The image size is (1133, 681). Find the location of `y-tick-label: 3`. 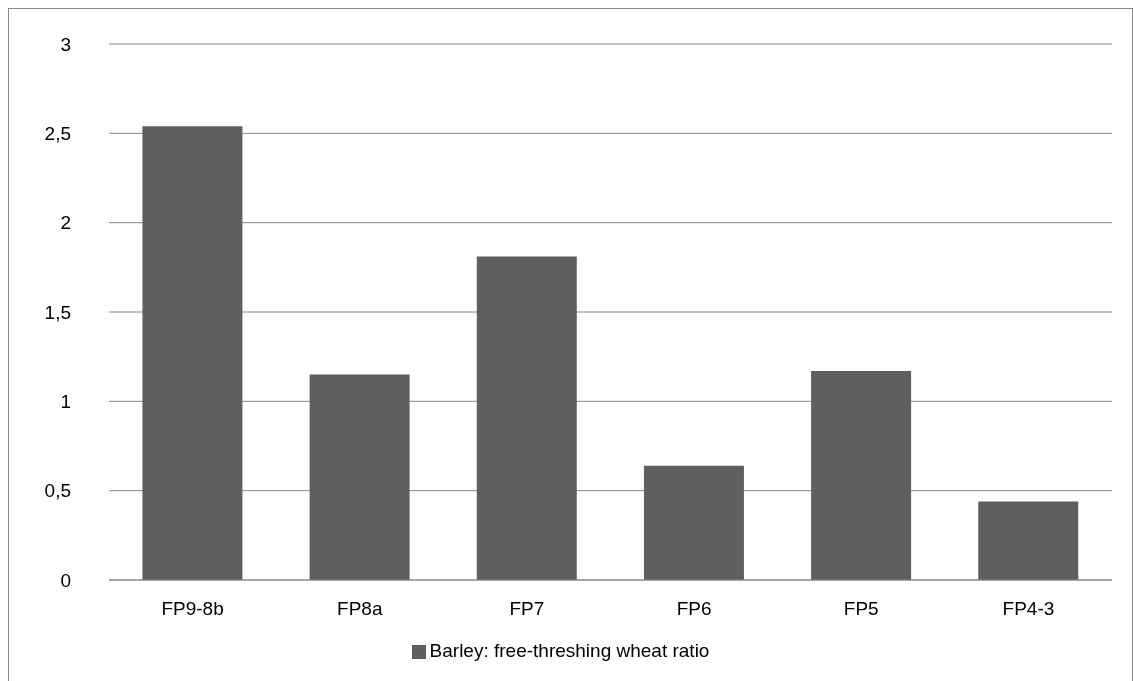

y-tick-label: 3 is located at coordinates (65, 44).